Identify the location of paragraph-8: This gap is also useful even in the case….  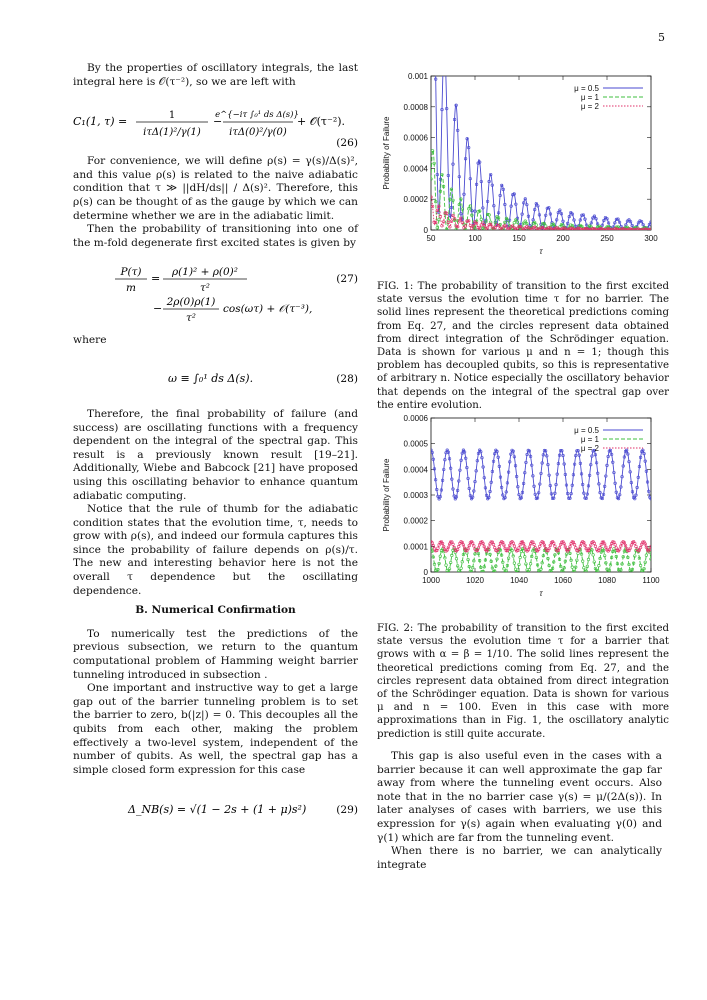
(519, 797).